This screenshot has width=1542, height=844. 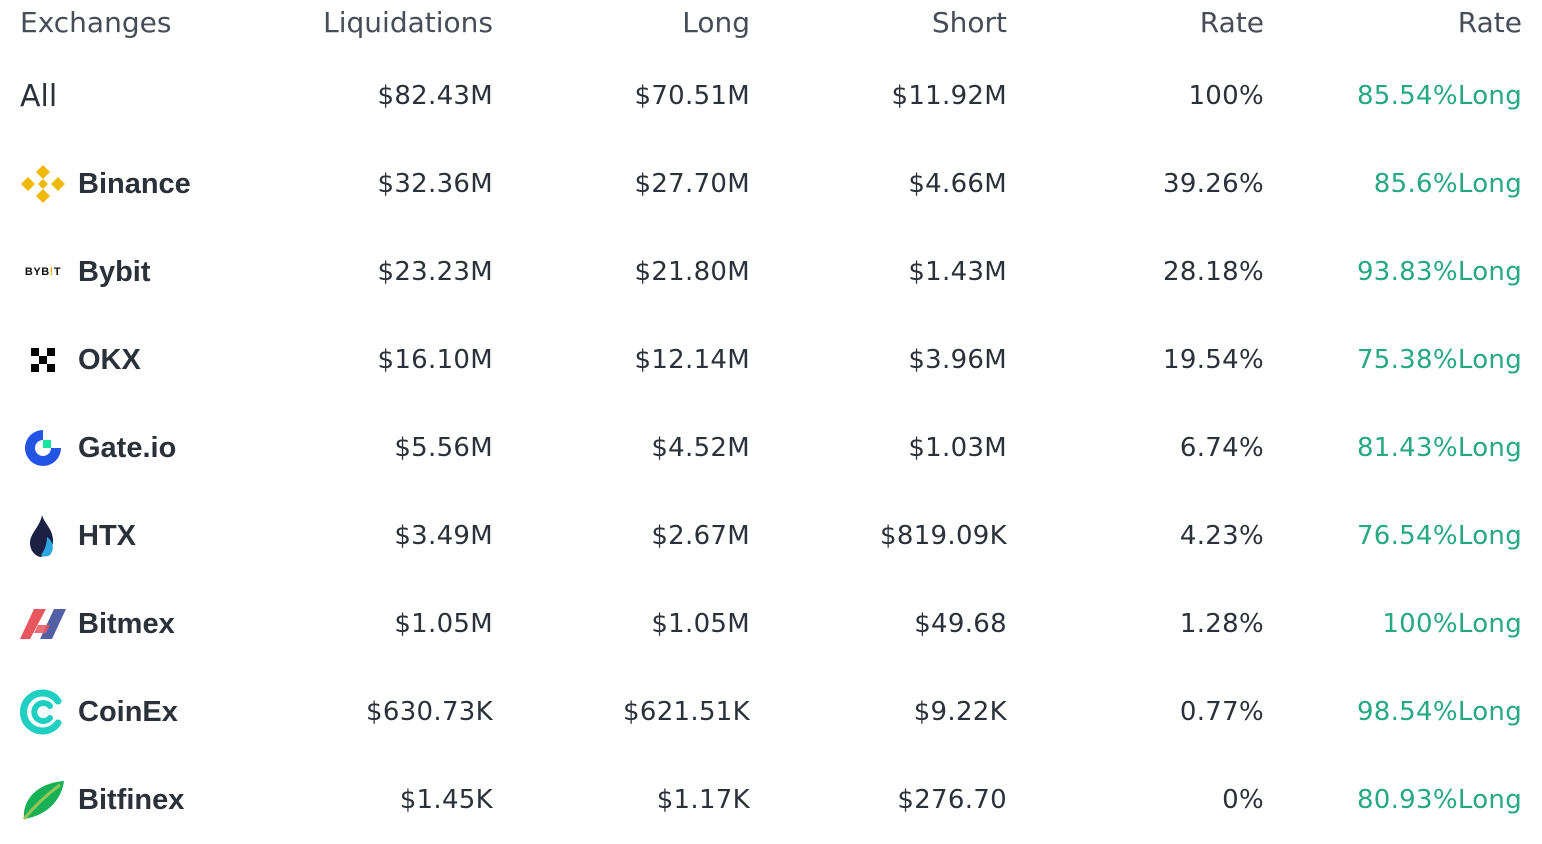 I want to click on long-value: $21.80M, so click(x=692, y=272).